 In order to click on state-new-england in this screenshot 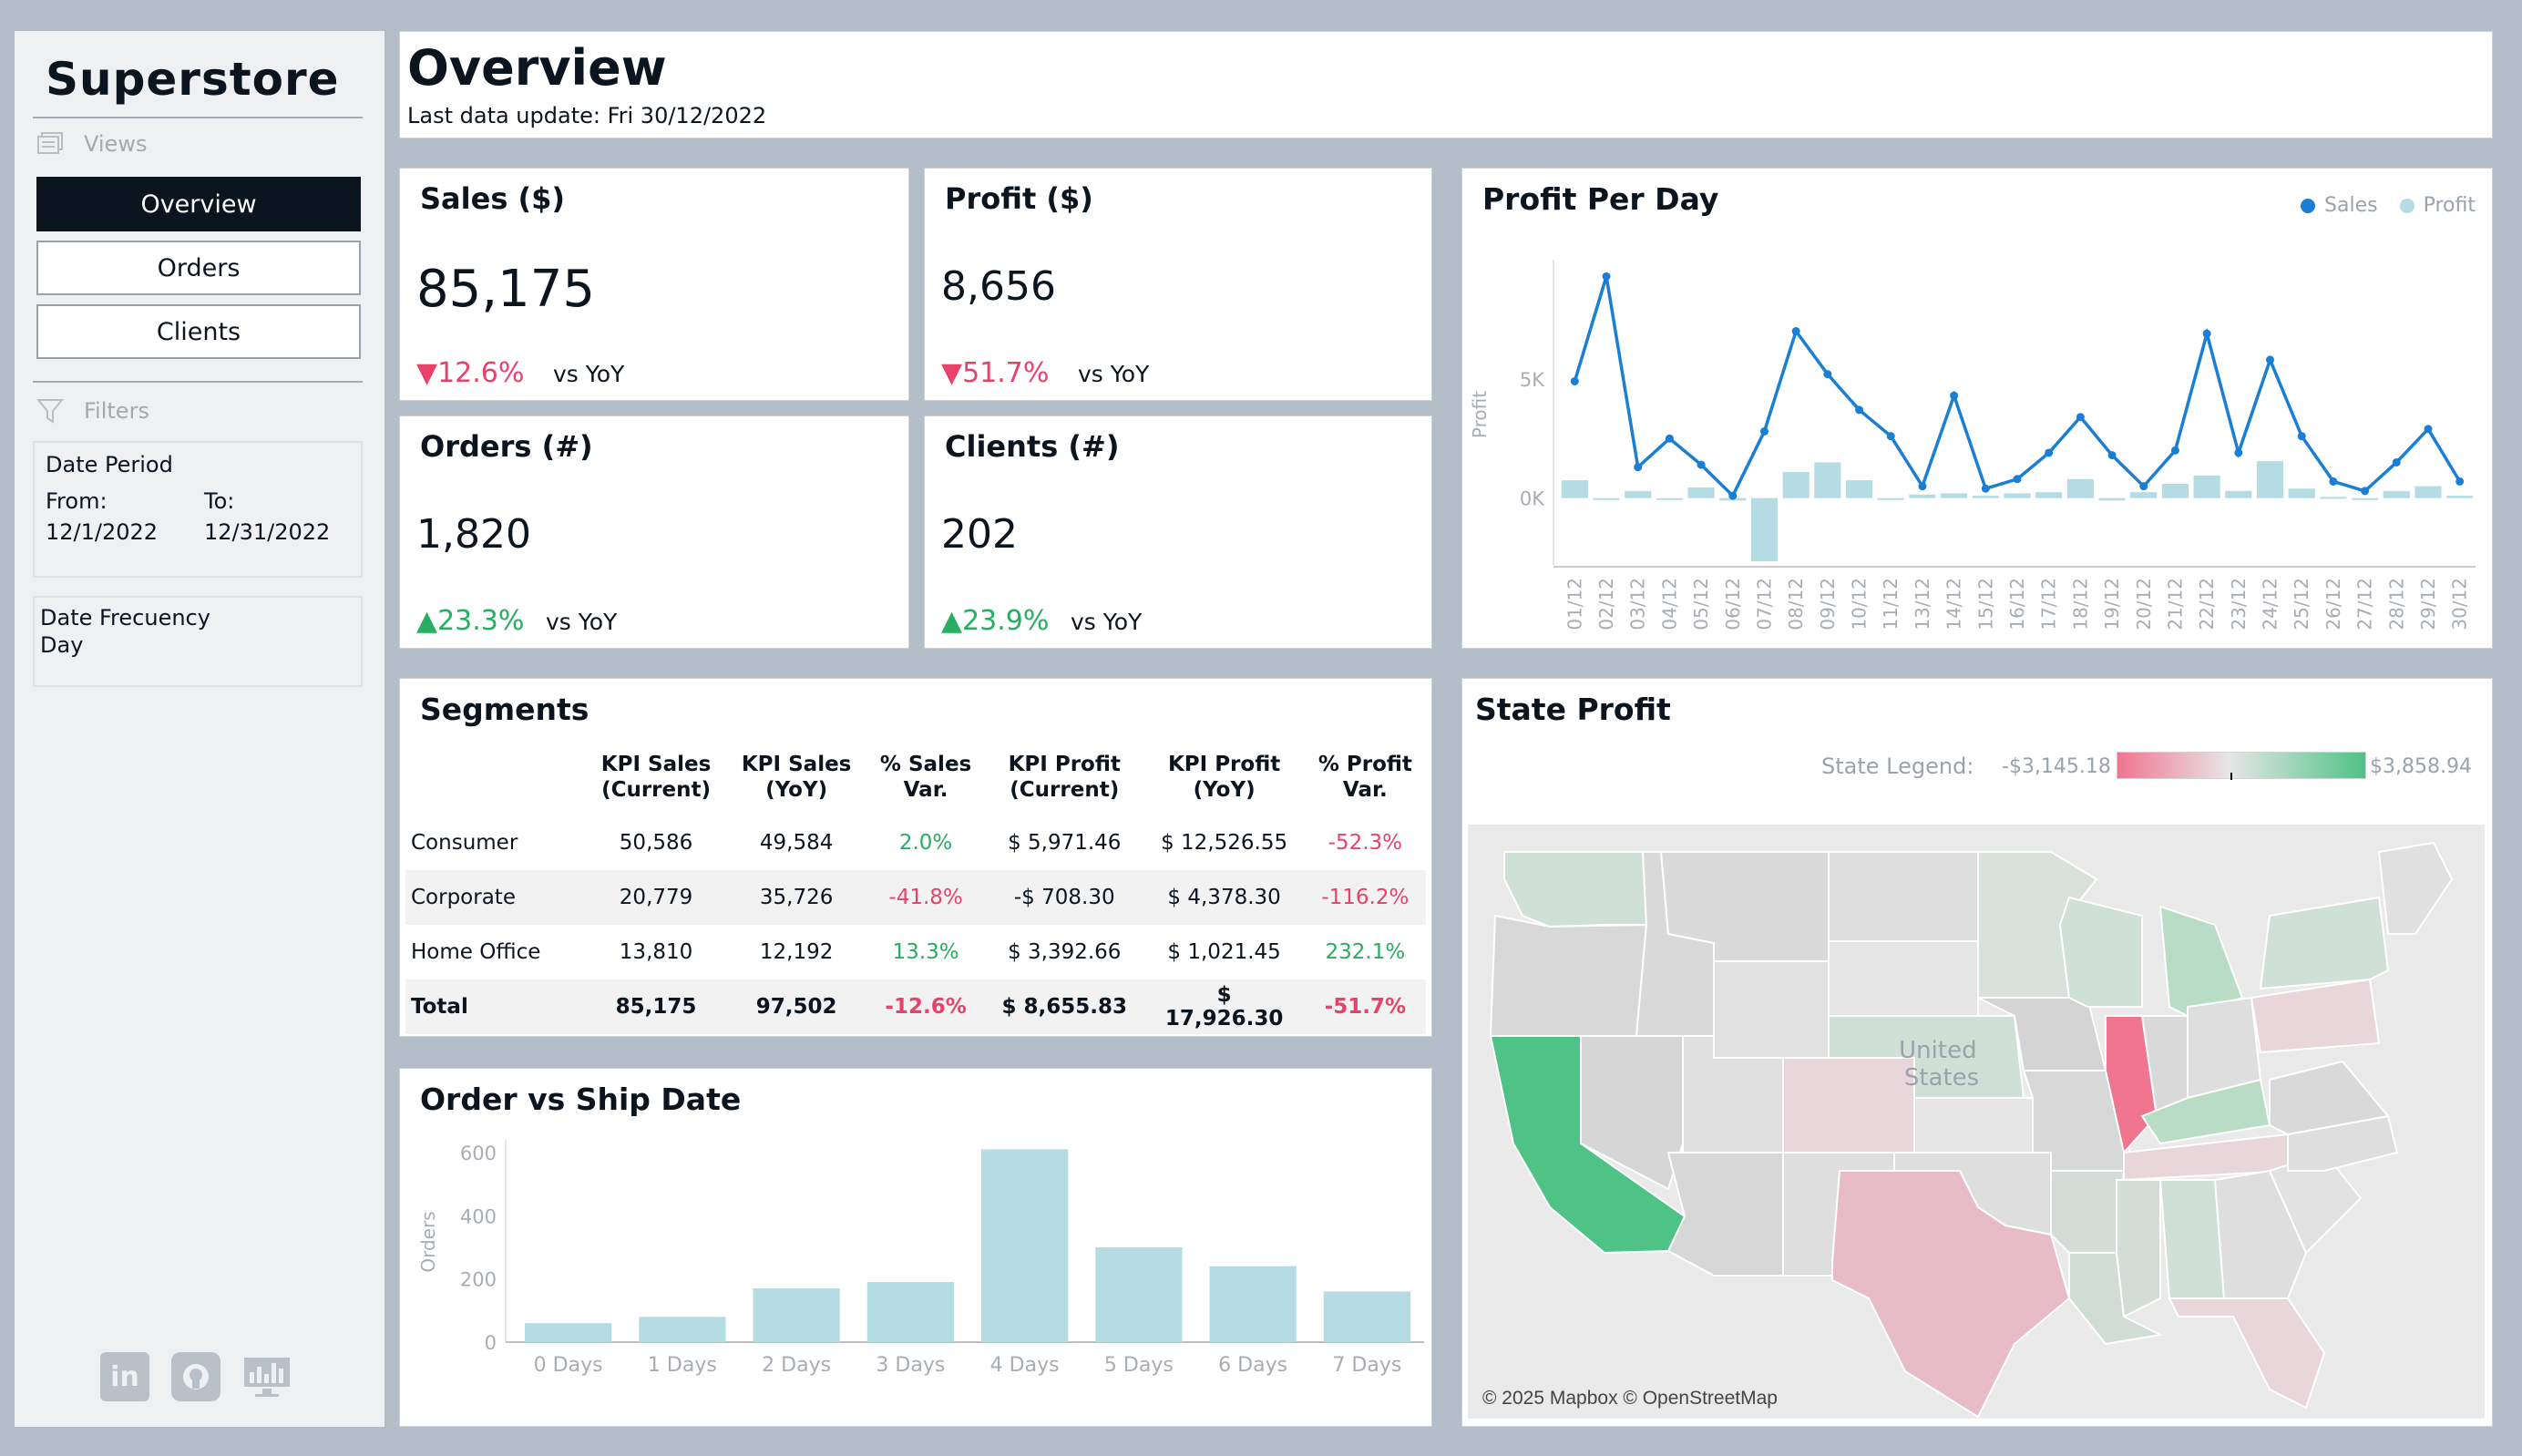, I will do `click(2416, 888)`.